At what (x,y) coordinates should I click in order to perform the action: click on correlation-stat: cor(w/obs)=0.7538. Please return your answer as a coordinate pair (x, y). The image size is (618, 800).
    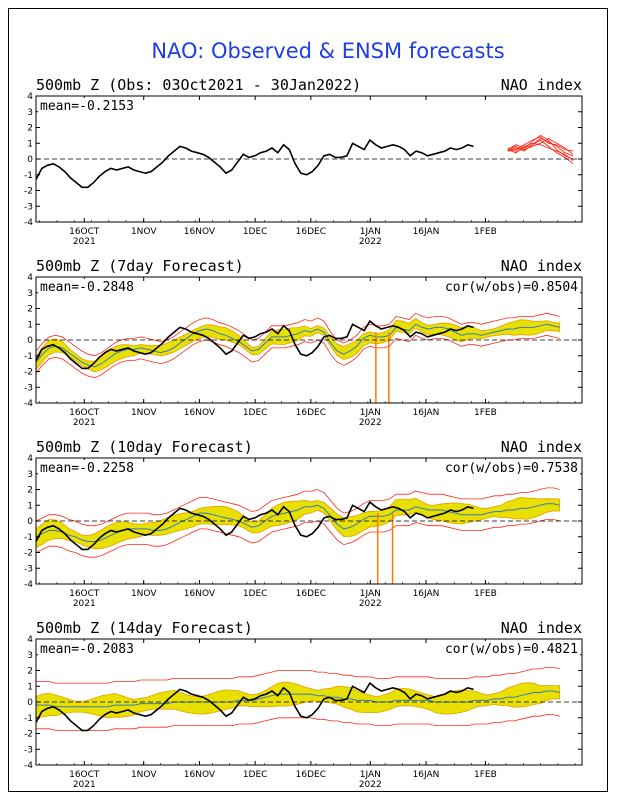
    Looking at the image, I should click on (511, 468).